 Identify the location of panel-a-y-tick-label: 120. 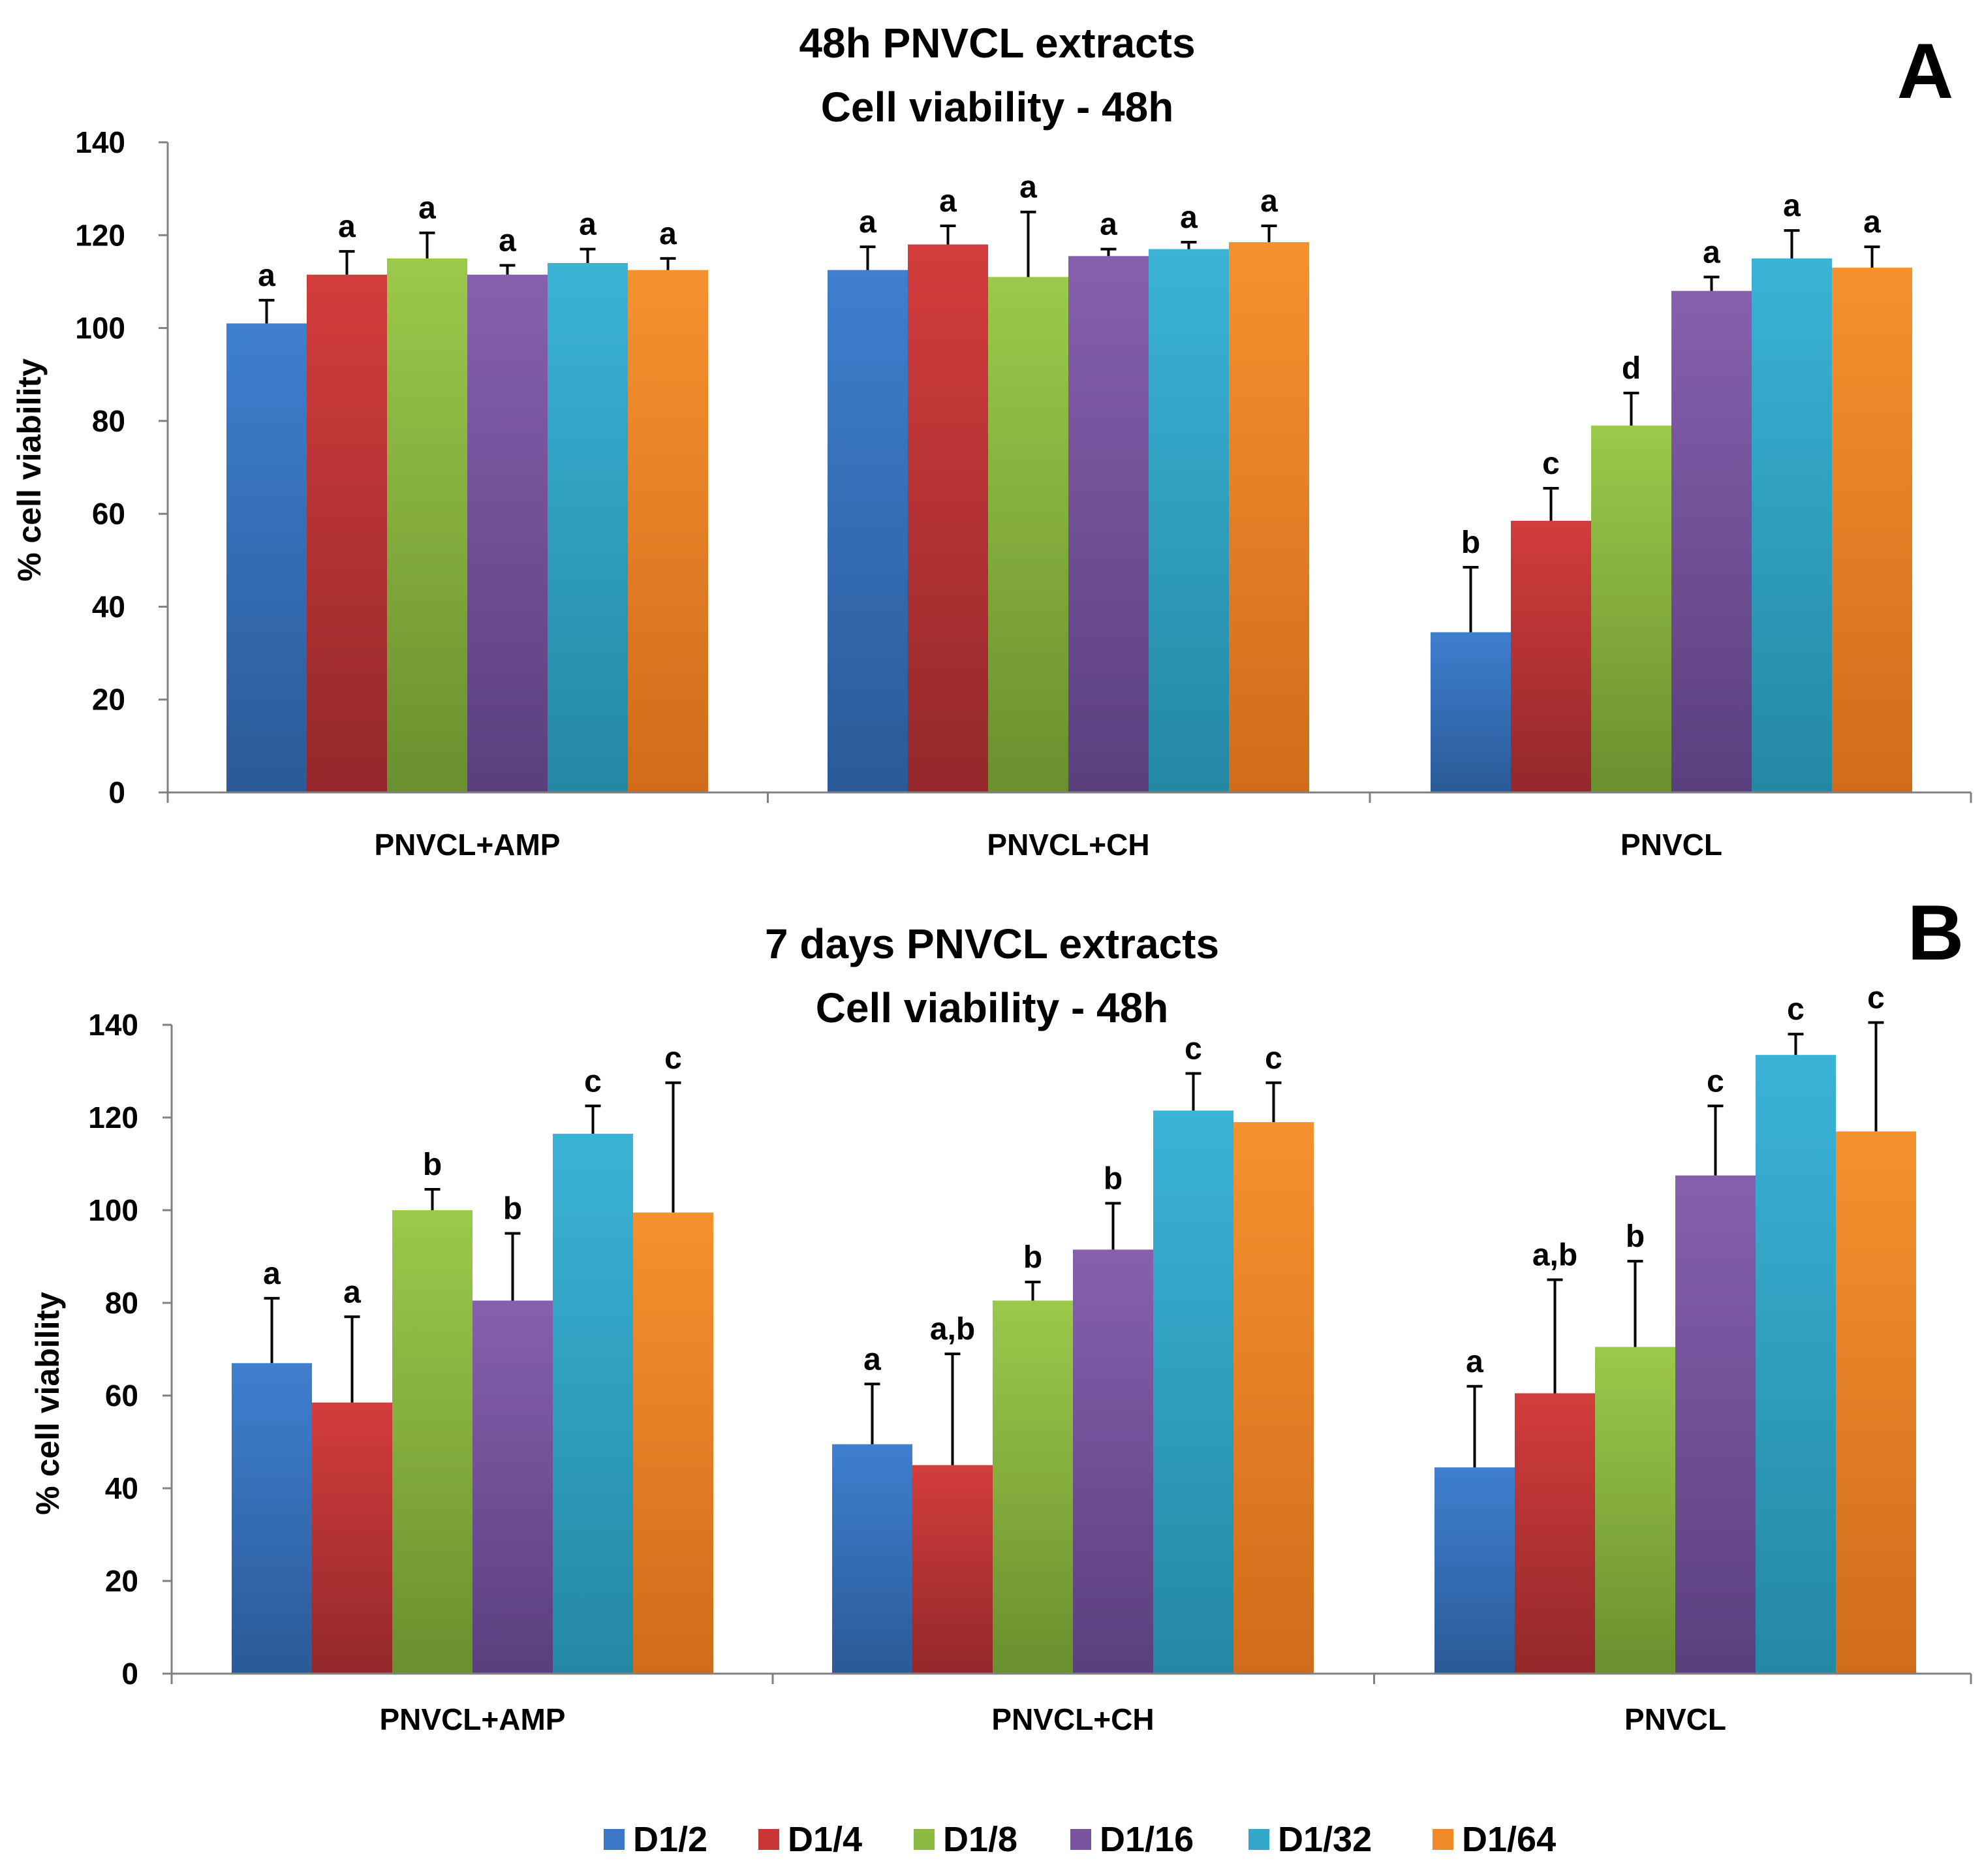
(100, 235).